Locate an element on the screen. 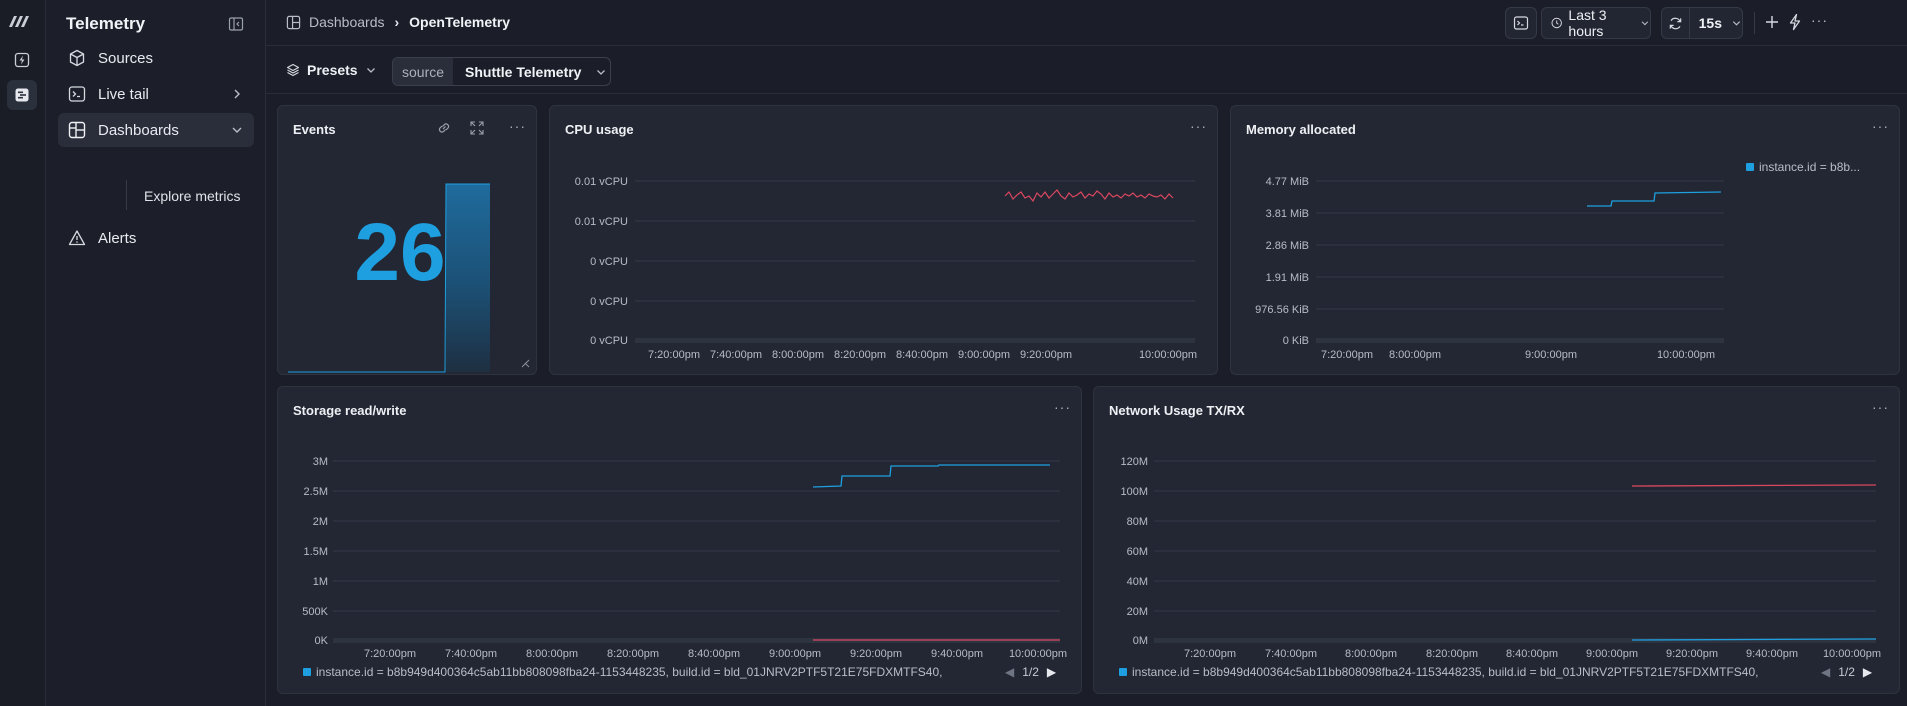 This screenshot has width=1907, height=706. y-tick-label: 500K is located at coordinates (315, 612).